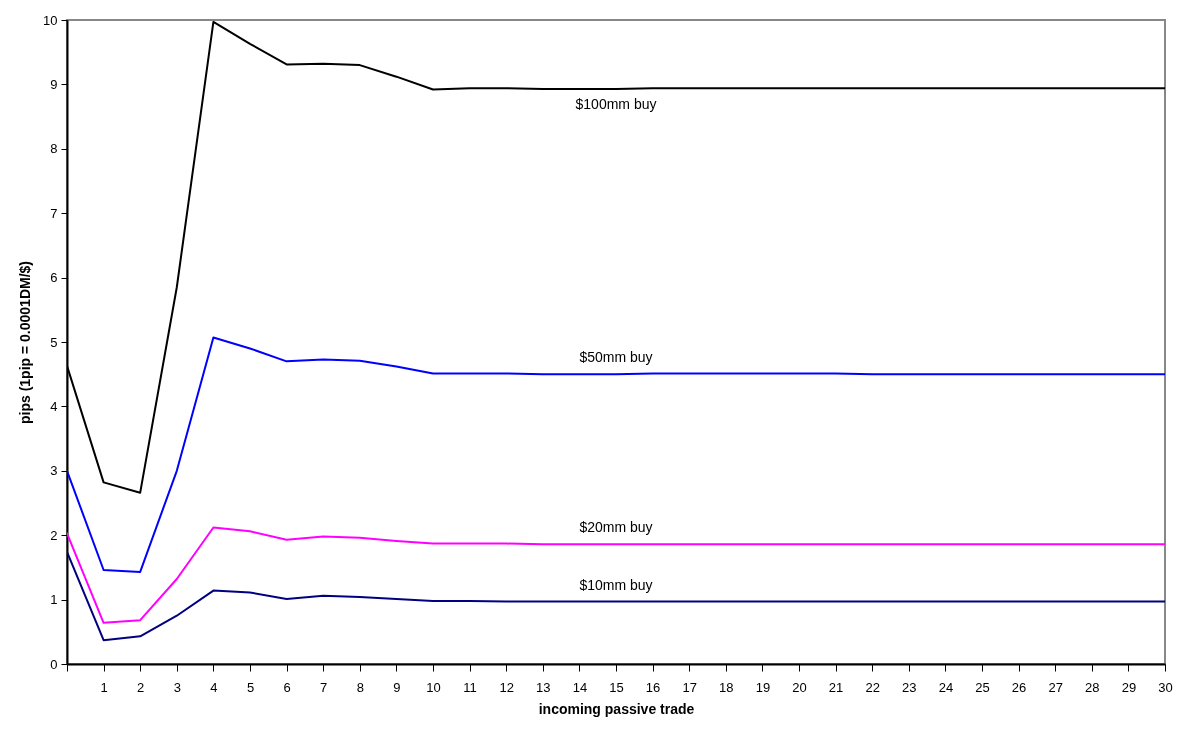 Image resolution: width=1181 pixels, height=742 pixels. I want to click on y-tick-label: 5, so click(54, 342).